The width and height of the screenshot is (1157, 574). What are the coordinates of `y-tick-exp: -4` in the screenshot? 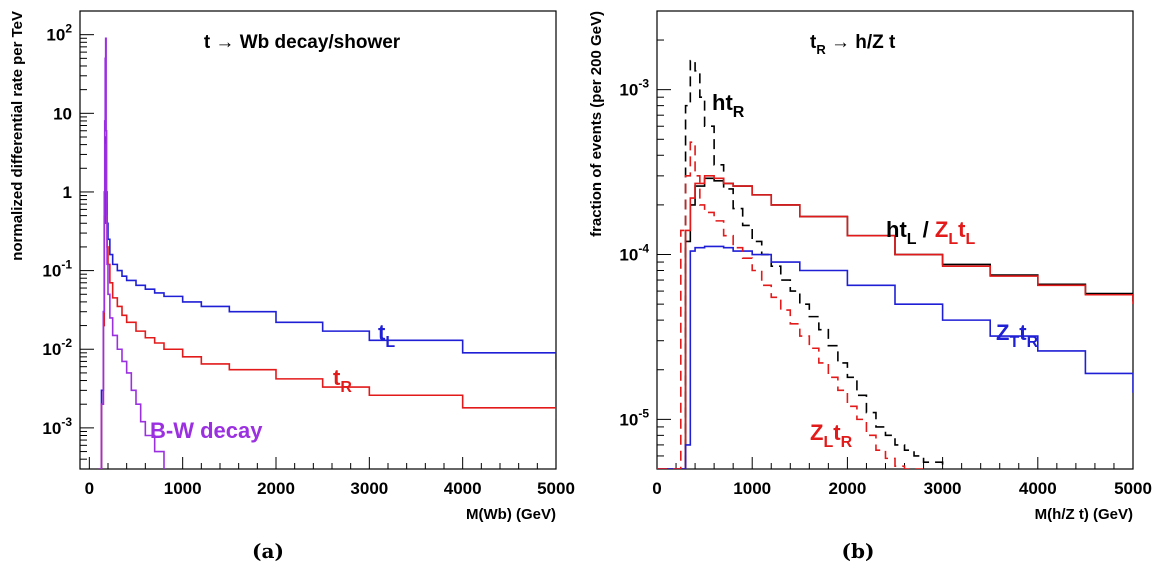 It's located at (643, 249).